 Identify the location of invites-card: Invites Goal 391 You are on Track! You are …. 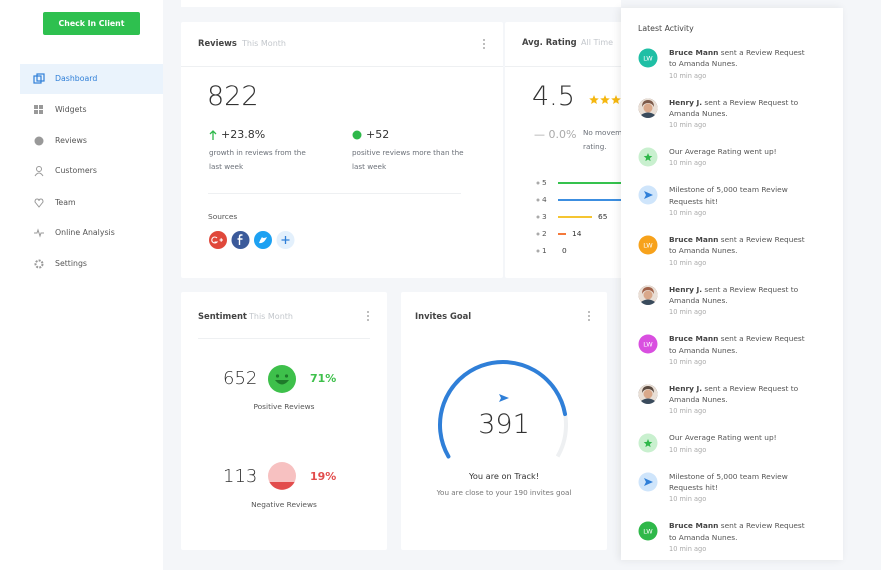
(504, 421).